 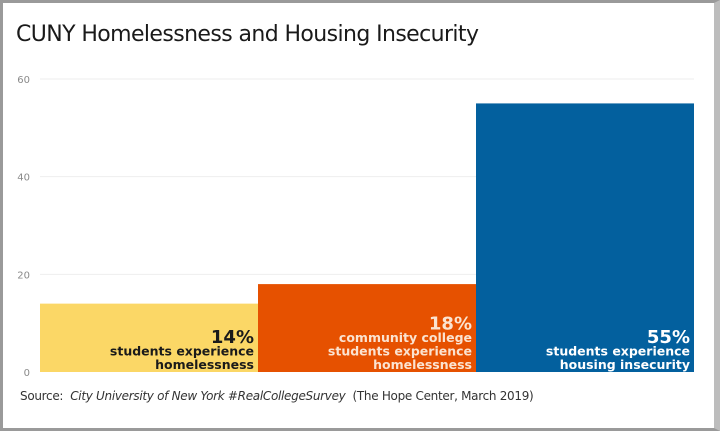 What do you see at coordinates (23, 80) in the screenshot?
I see `y-tick-label: 60` at bounding box center [23, 80].